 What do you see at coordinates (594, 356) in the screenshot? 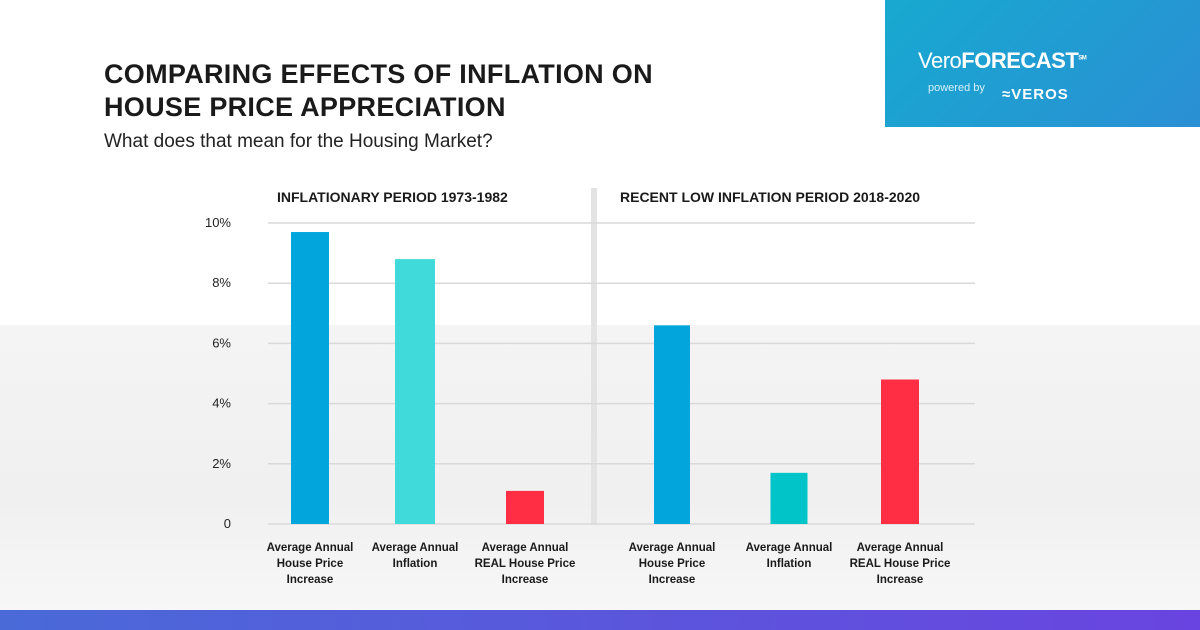
I see `group-divider` at bounding box center [594, 356].